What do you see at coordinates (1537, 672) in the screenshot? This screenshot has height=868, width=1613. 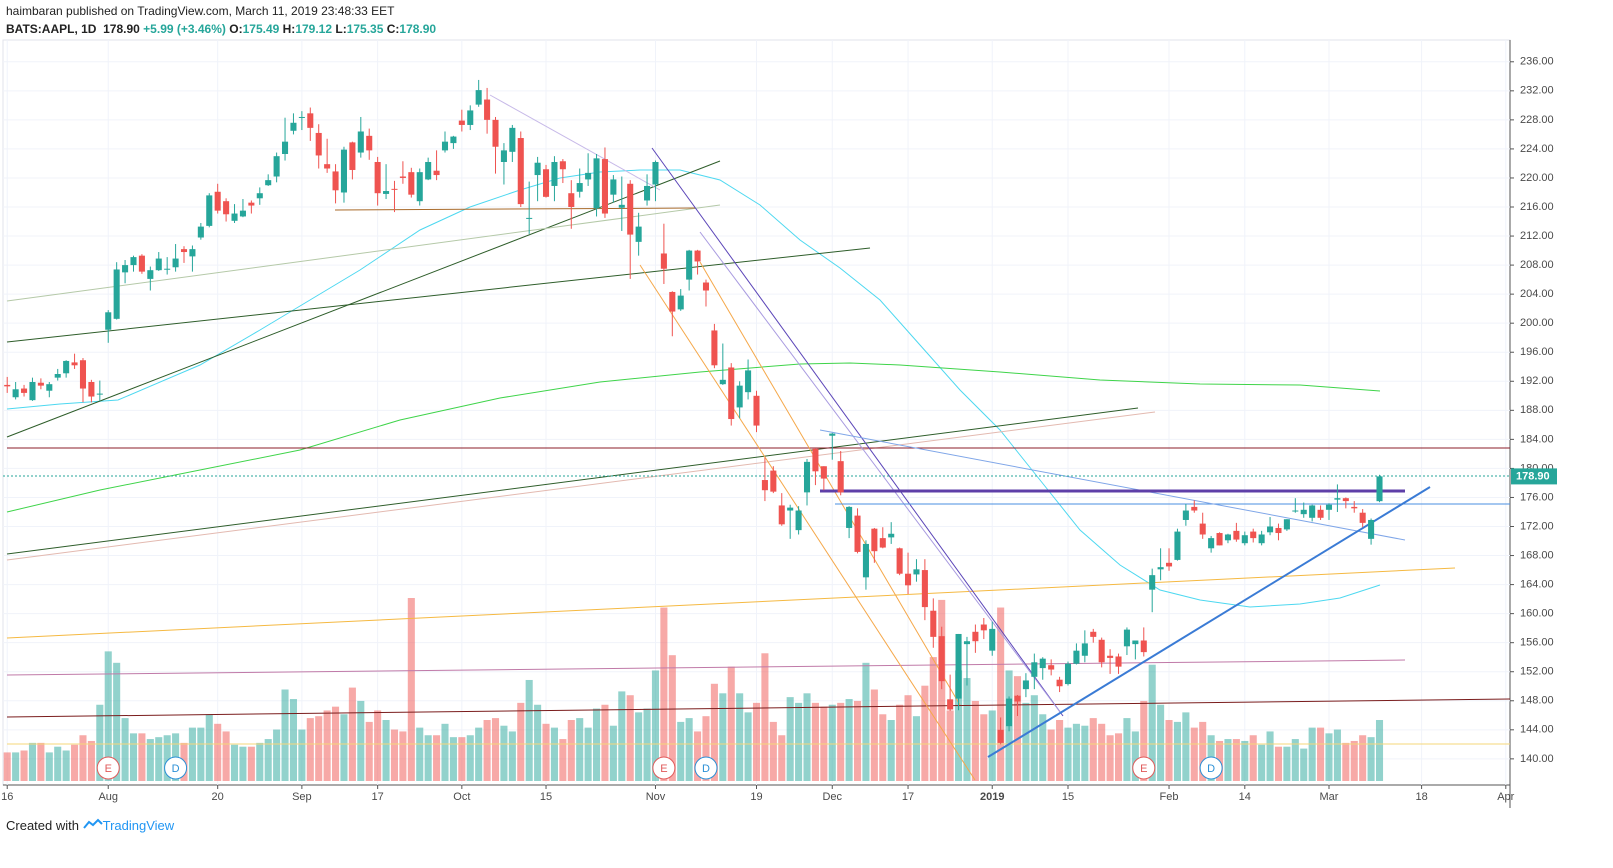 I see `y-tick-label: 152.00` at bounding box center [1537, 672].